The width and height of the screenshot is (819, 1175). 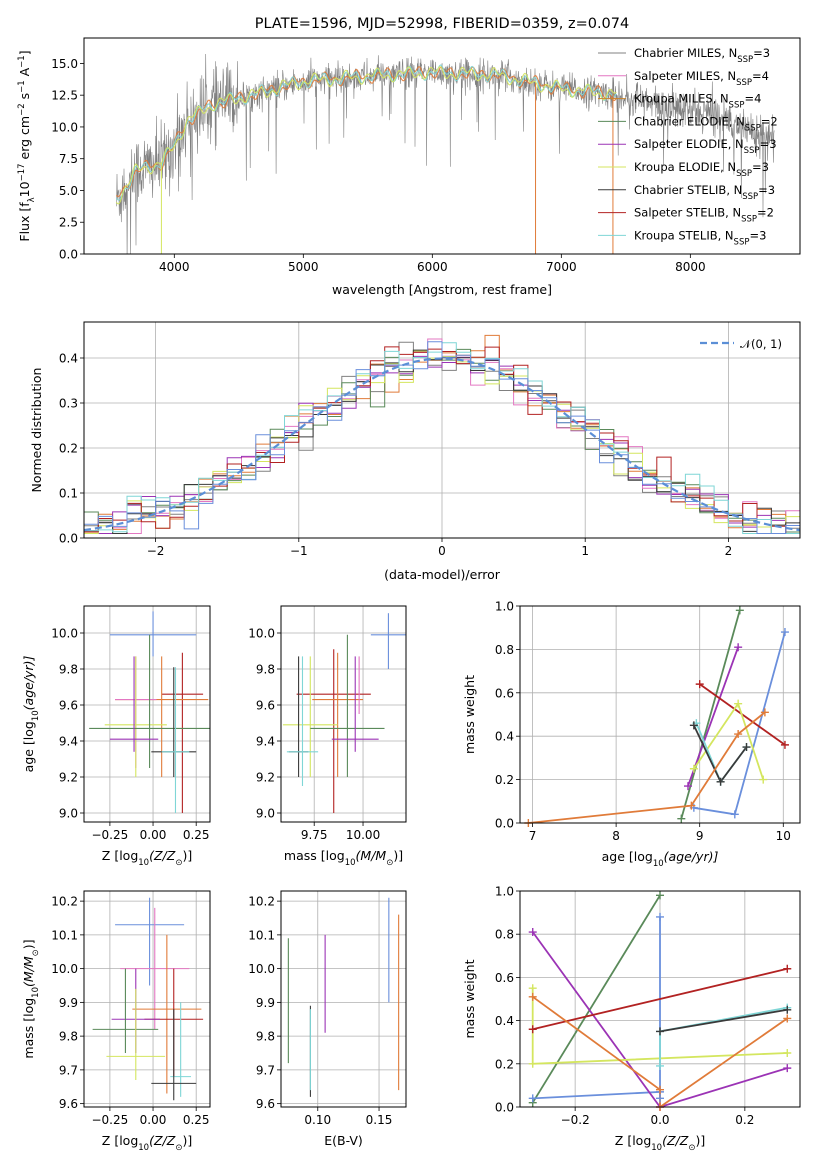 What do you see at coordinates (660, 859) in the screenshot?
I see `panel-xlabel-weight_vs_age: age [log10(age/yr)]` at bounding box center [660, 859].